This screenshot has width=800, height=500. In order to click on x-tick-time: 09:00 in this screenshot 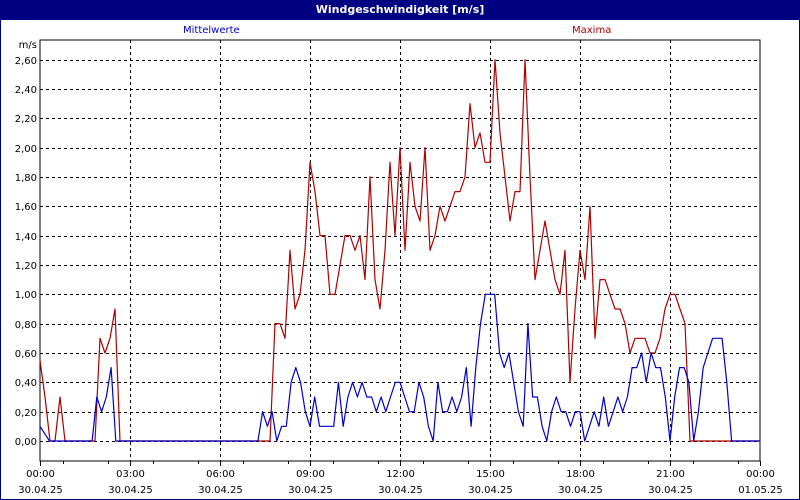, I will do `click(310, 474)`.